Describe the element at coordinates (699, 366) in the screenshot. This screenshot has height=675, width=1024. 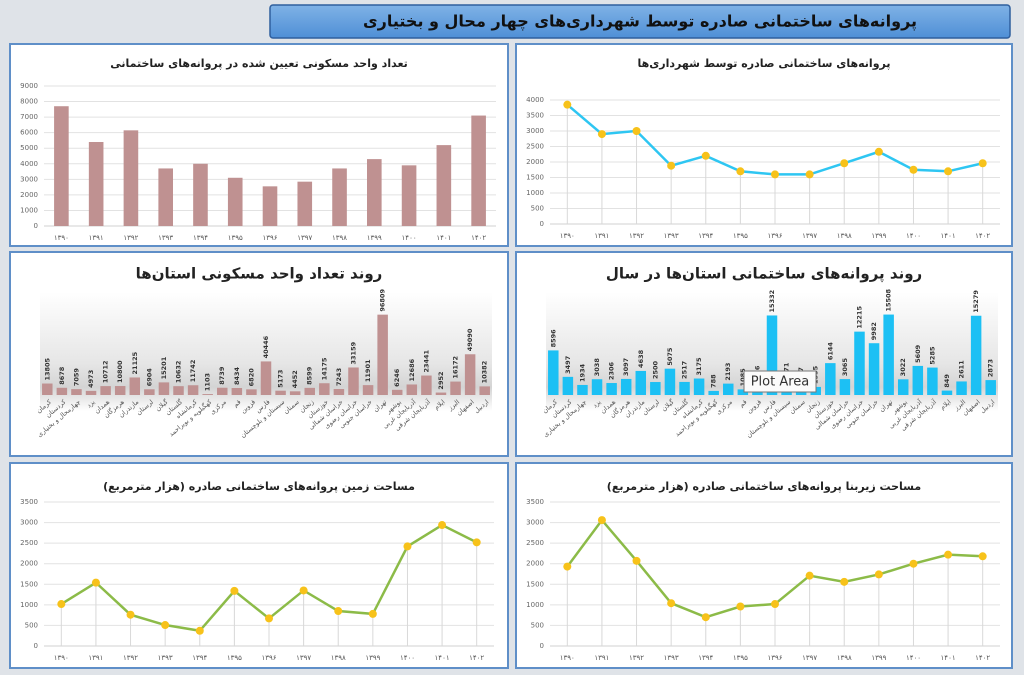
I see `data-label: 3175` at that location.